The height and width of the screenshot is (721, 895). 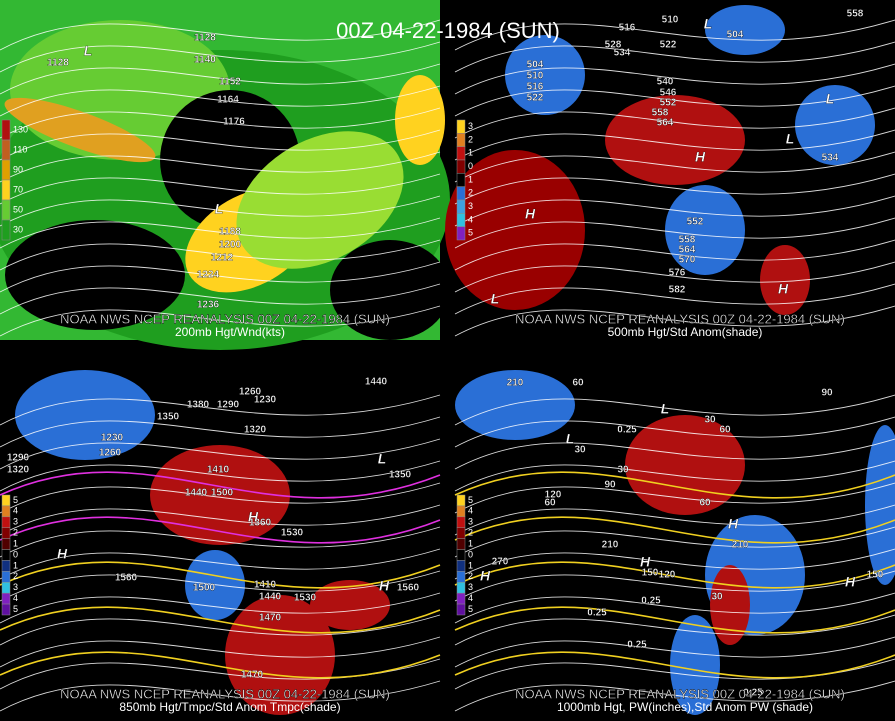 What do you see at coordinates (230, 245) in the screenshot?
I see `contour-label: 1200` at bounding box center [230, 245].